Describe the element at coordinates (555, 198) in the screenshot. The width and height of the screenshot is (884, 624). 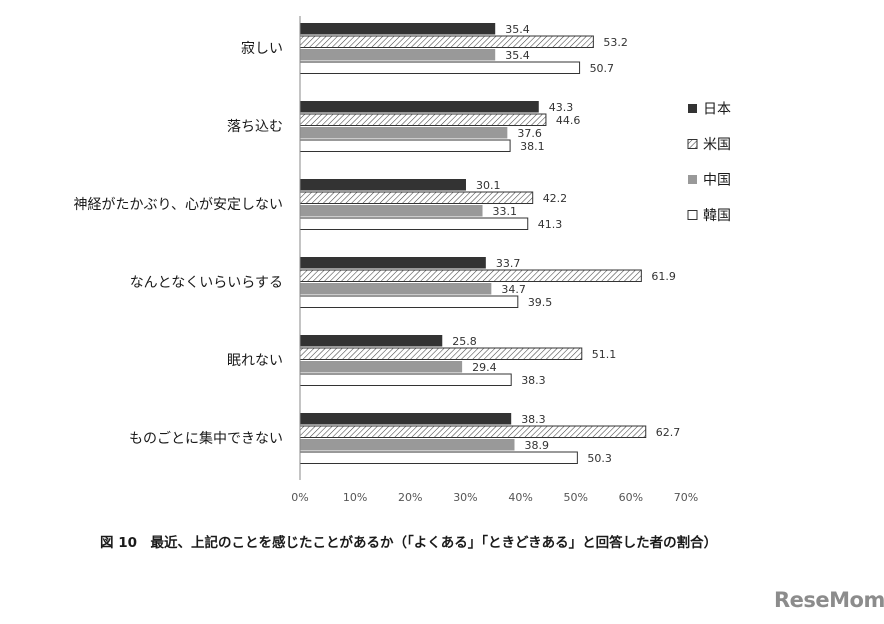
I see `data-label: 42.2` at that location.